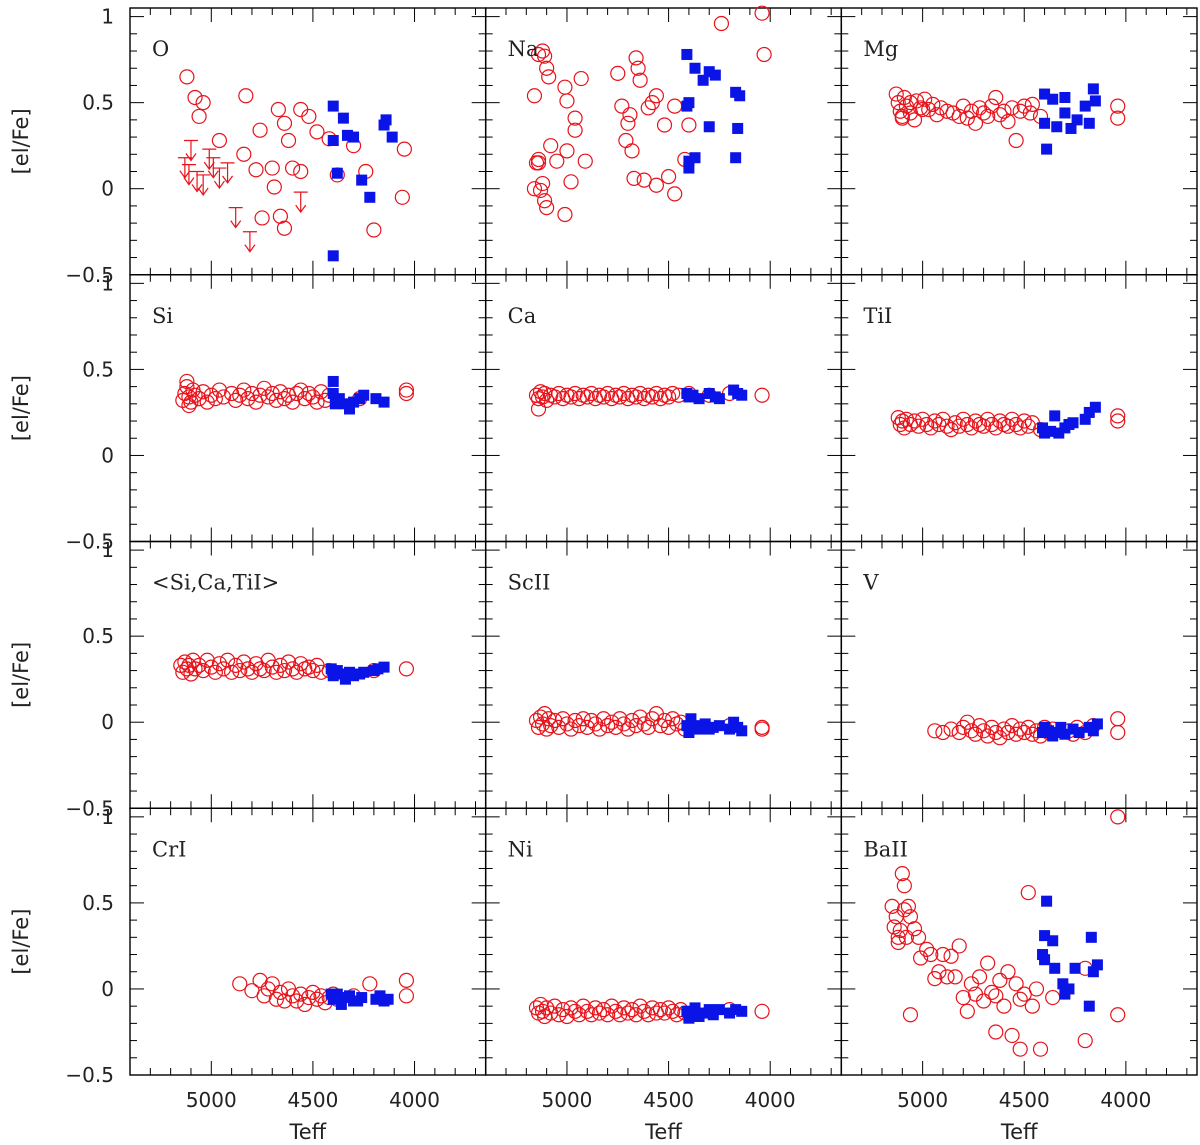  Describe the element at coordinates (107, 189) in the screenshot. I see `y-tick-label: 0` at that location.